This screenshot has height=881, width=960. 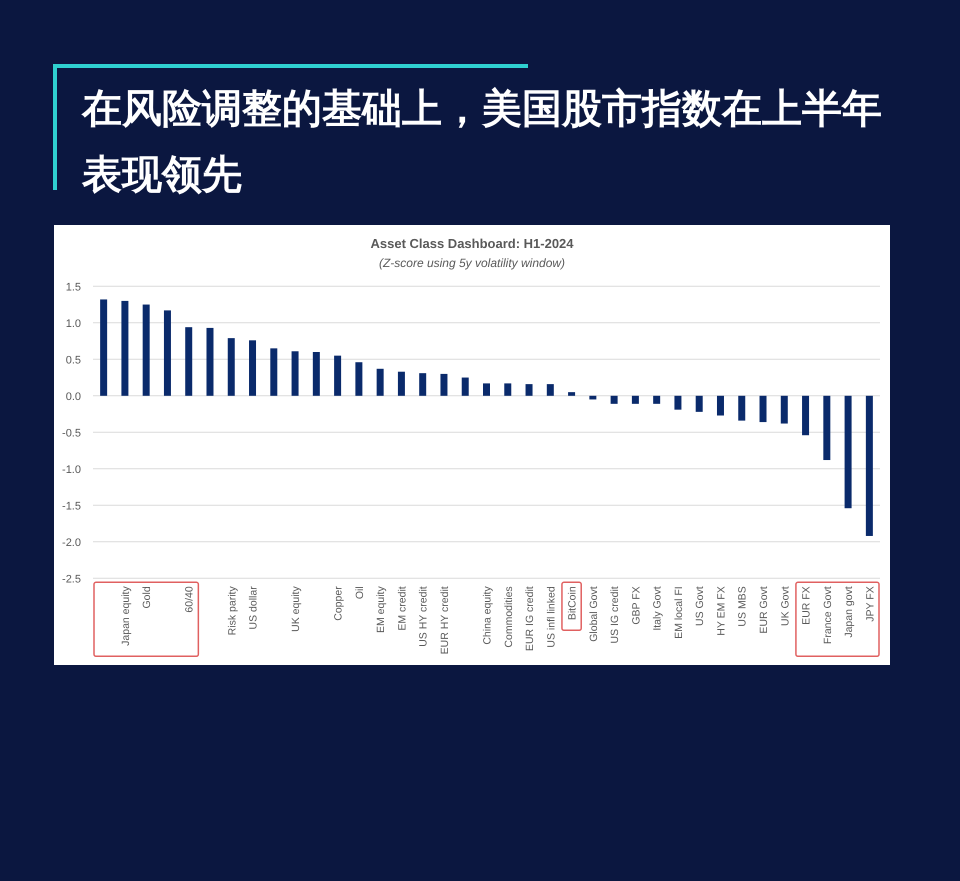 I want to click on x-tick-label: Gold, so click(x=147, y=597).